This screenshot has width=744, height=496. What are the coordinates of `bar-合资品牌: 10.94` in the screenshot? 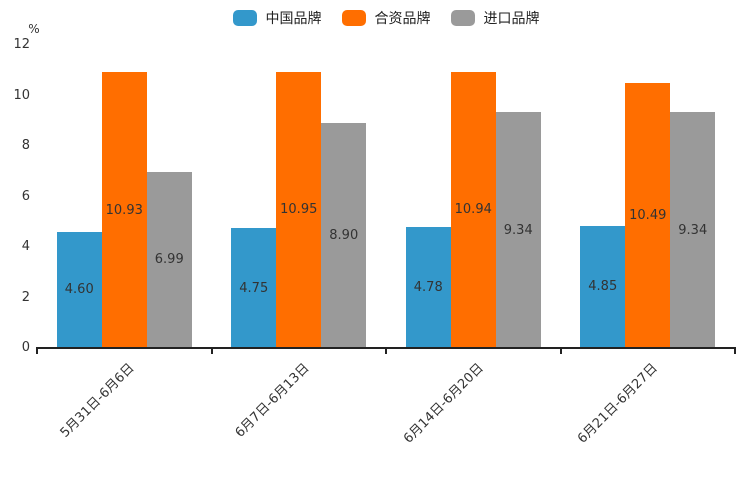 It's located at (473, 209).